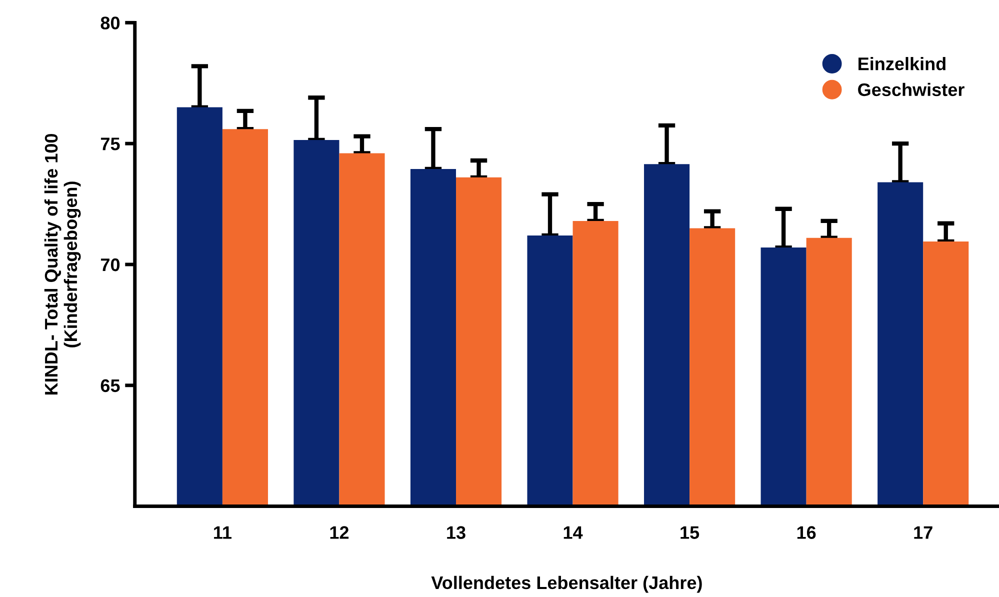 The height and width of the screenshot is (597, 999). What do you see at coordinates (573, 532) in the screenshot?
I see `x-tick-label: 14` at bounding box center [573, 532].